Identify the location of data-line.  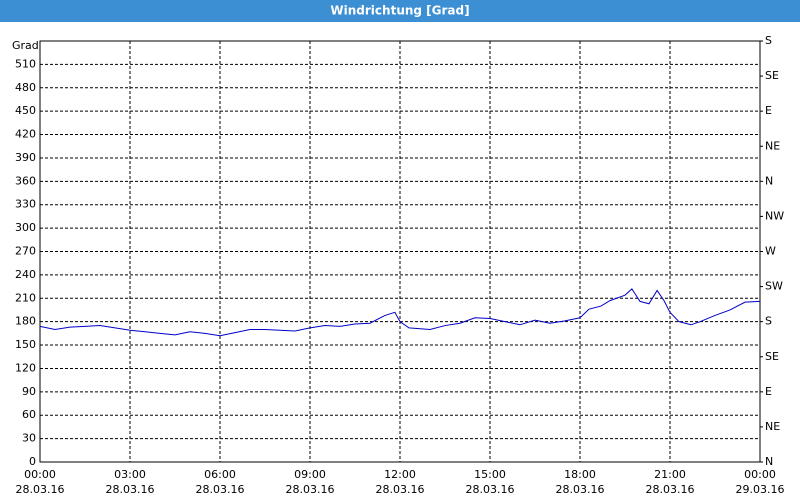
(400, 312).